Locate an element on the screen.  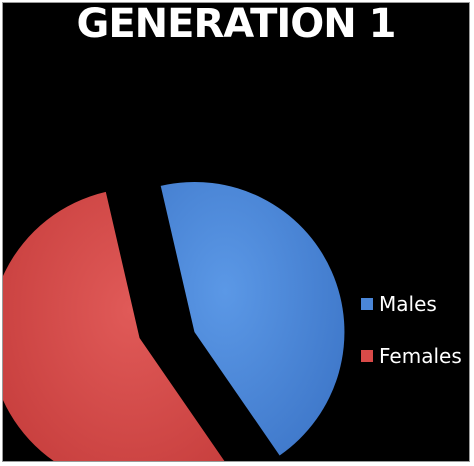
legend-label-females: Females is located at coordinates (420, 356).